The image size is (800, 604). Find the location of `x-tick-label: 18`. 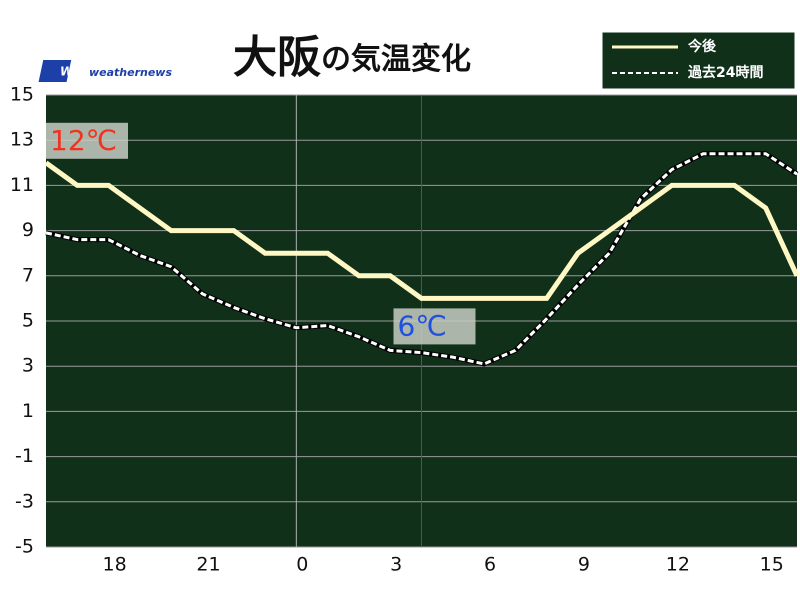

x-tick-label: 18 is located at coordinates (114, 565).